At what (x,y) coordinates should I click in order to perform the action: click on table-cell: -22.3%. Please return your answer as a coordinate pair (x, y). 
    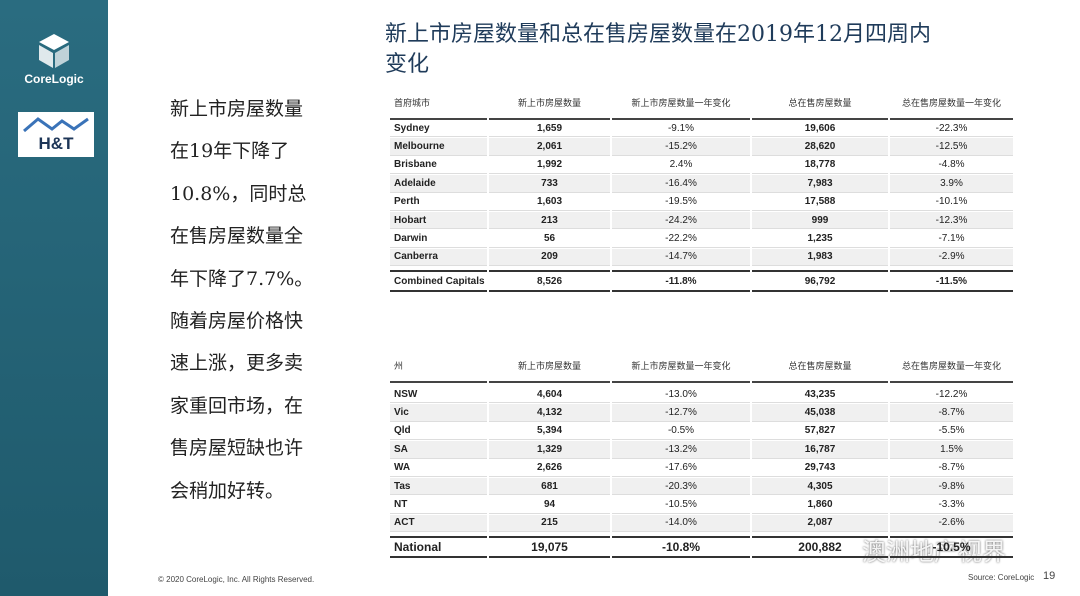
    Looking at the image, I should click on (951, 129).